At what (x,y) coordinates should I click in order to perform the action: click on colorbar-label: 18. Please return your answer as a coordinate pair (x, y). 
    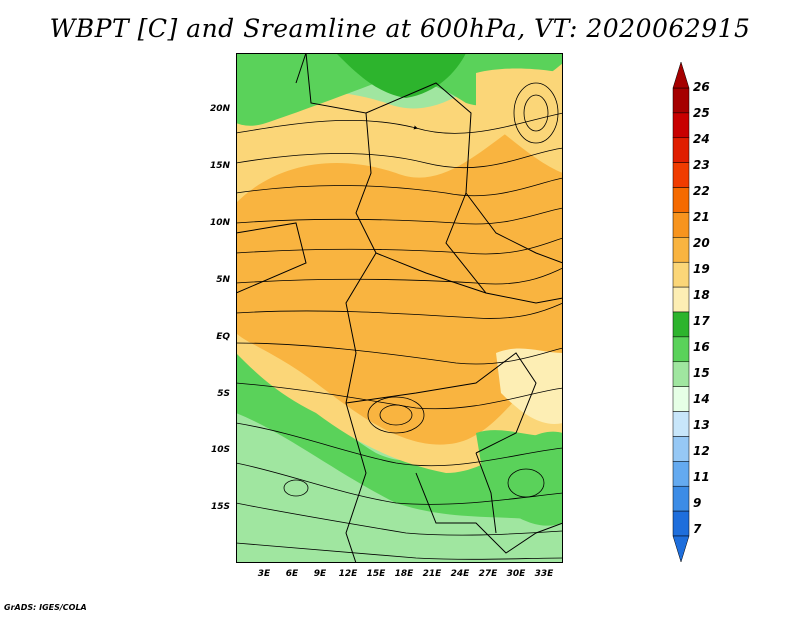
    Looking at the image, I should click on (701, 295).